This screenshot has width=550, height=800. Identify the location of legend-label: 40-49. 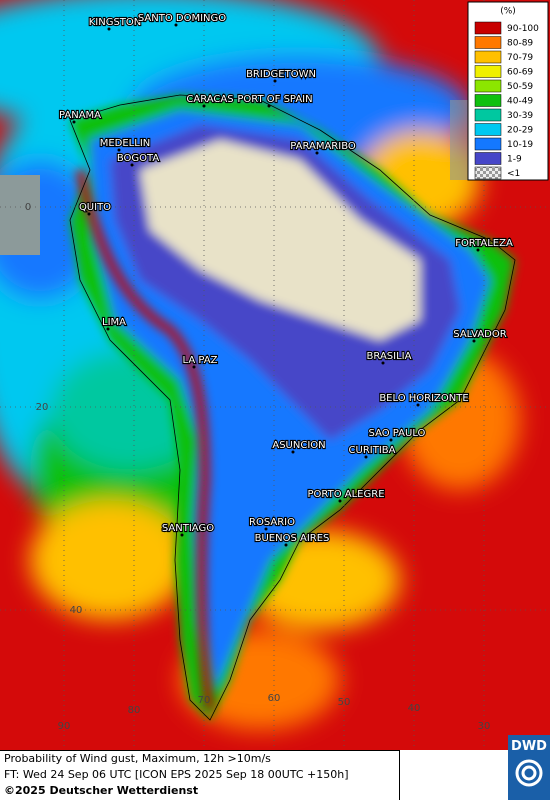
(520, 102).